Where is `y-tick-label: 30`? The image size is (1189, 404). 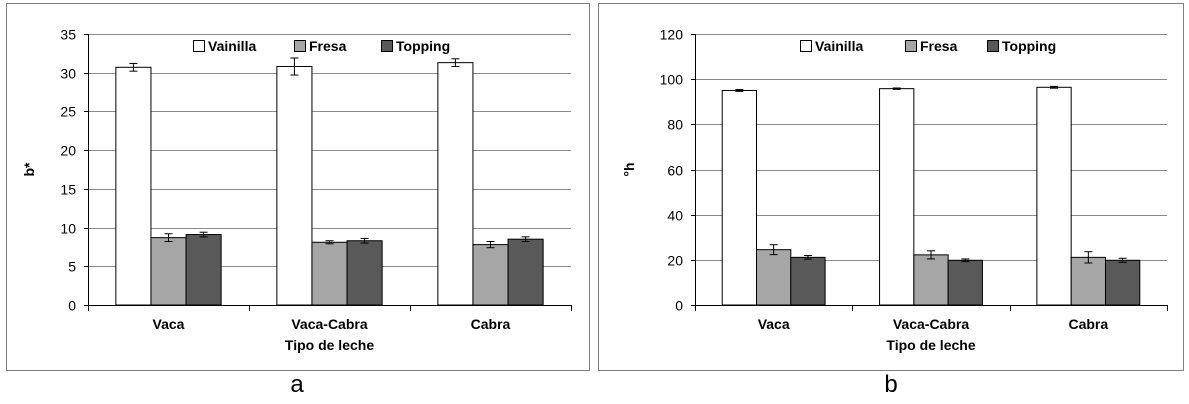
y-tick-label: 30 is located at coordinates (68, 74).